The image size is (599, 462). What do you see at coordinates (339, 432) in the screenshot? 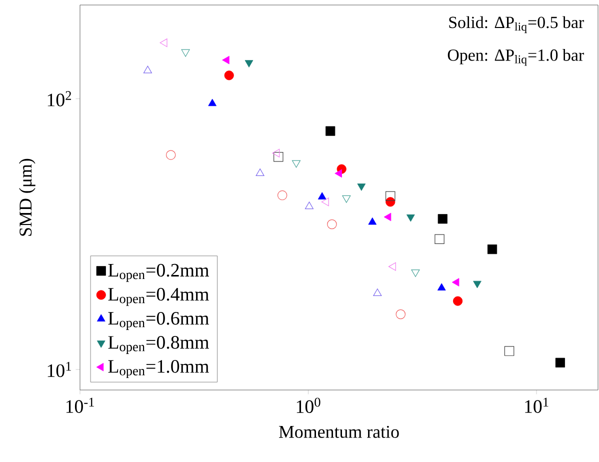
I see `x-axis-title: Momentum ratio` at bounding box center [339, 432].